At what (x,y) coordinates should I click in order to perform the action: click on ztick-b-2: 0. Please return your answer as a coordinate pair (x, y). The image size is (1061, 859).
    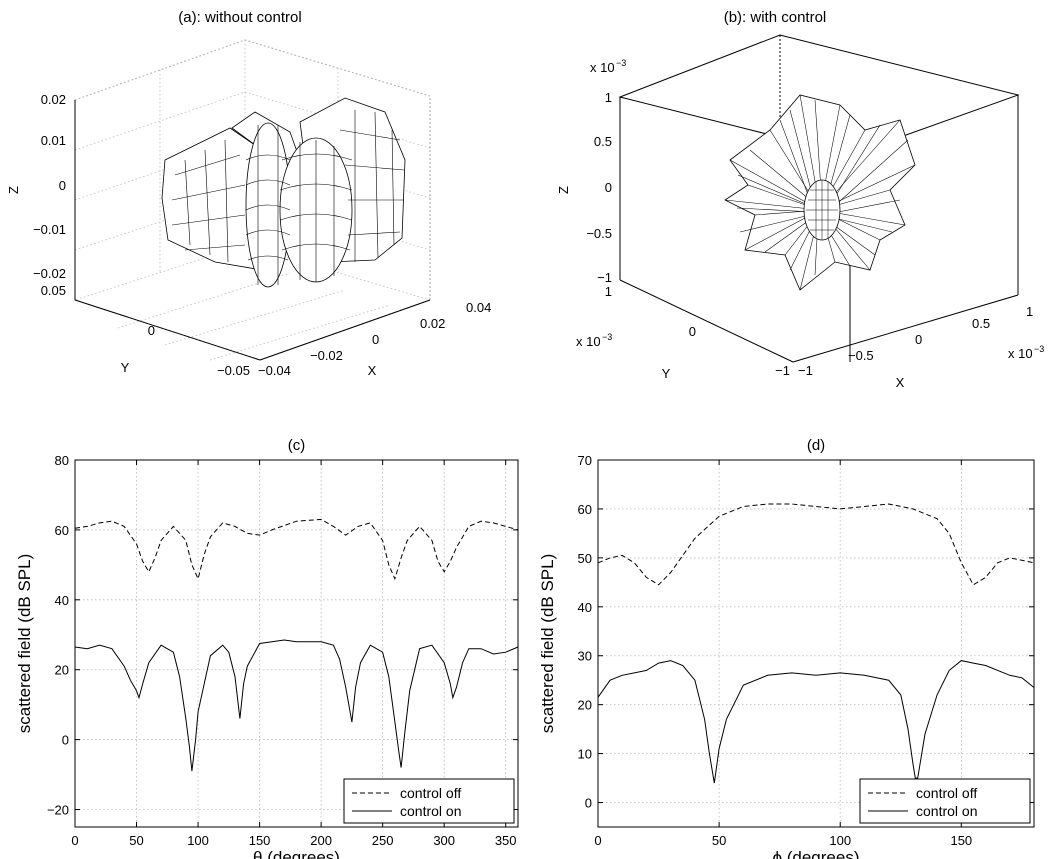
    Looking at the image, I should click on (608, 187).